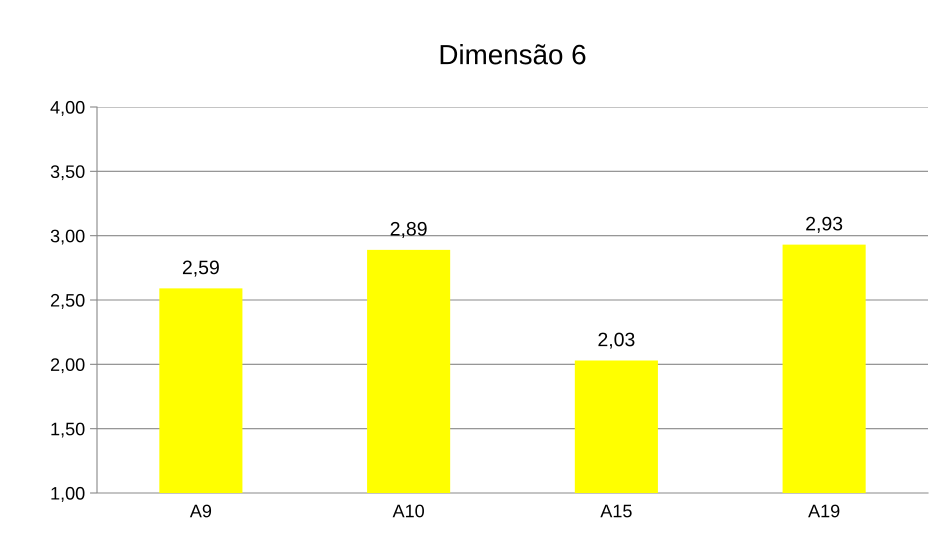 The height and width of the screenshot is (548, 942). Describe the element at coordinates (408, 511) in the screenshot. I see `x-tick-label: A10` at that location.